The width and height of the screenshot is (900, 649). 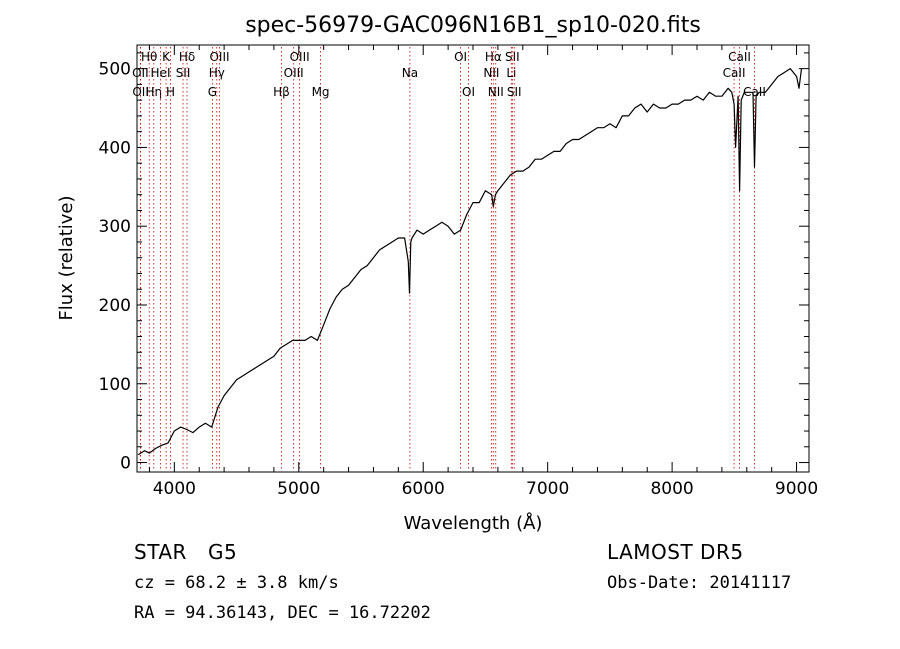 I want to click on marker-label-26: CaII, so click(x=734, y=73).